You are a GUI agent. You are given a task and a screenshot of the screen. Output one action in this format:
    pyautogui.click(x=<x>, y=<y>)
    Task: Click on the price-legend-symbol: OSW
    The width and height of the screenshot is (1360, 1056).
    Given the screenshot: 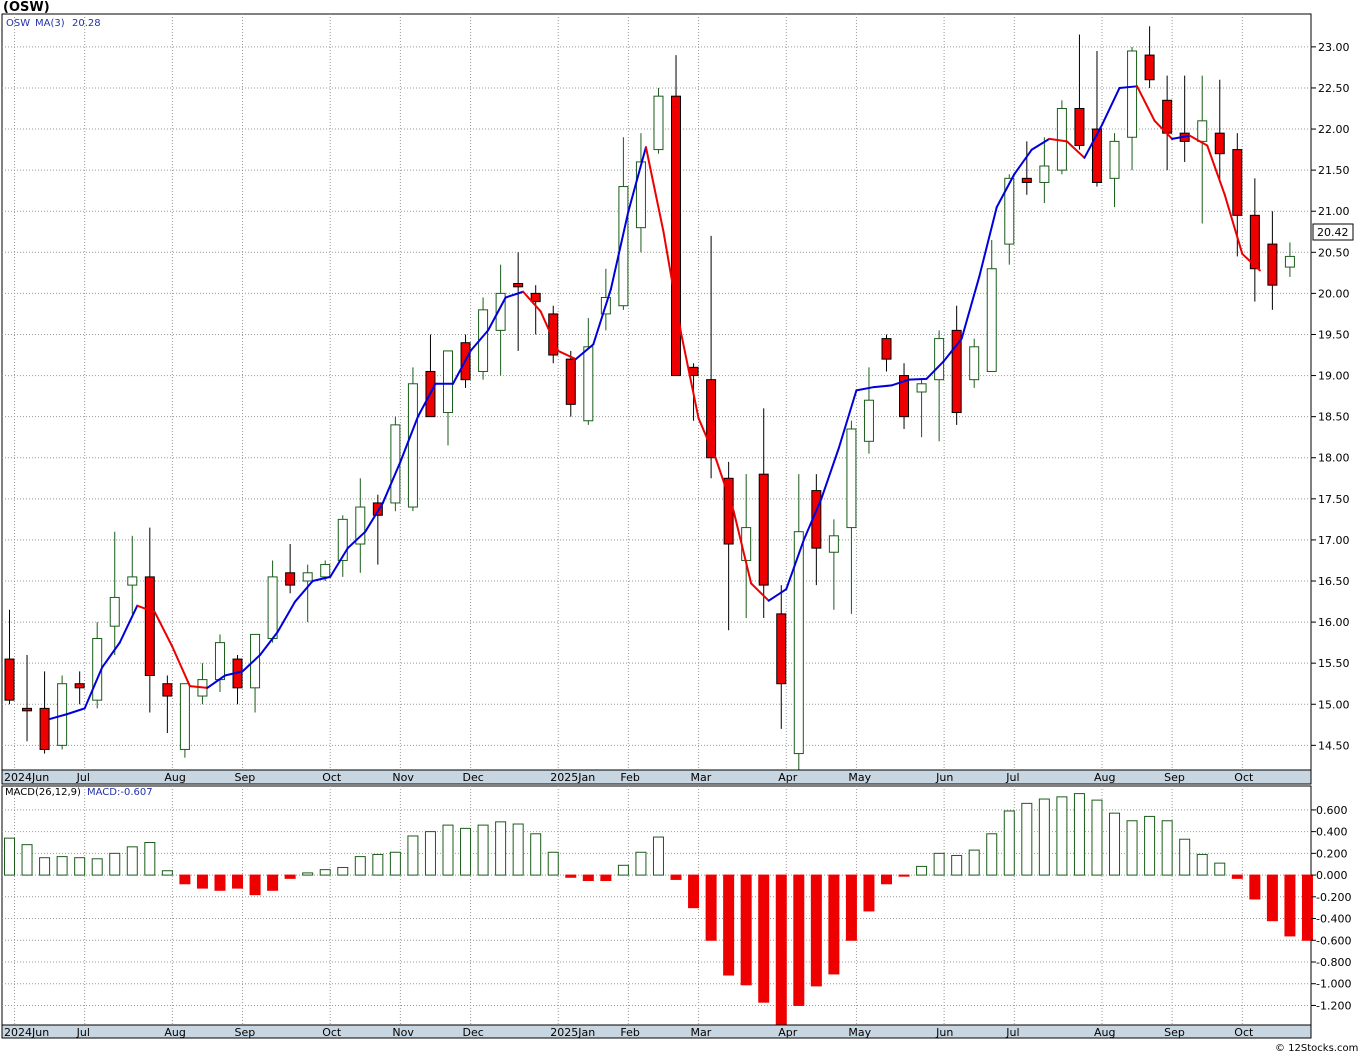 What is the action you would take?
    pyautogui.click(x=18, y=23)
    